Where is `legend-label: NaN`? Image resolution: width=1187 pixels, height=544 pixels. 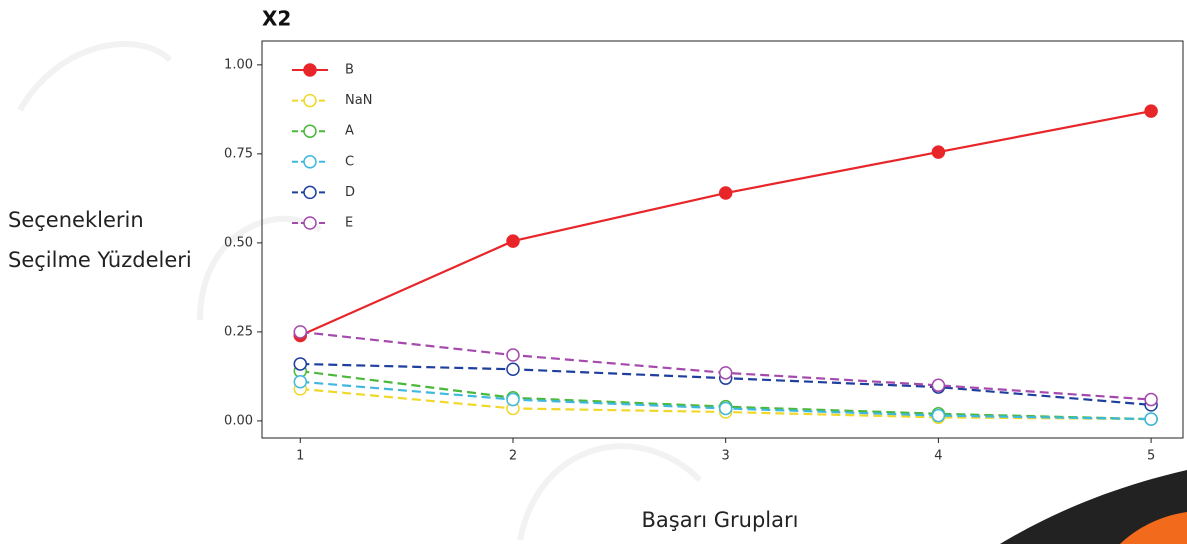
legend-label: NaN is located at coordinates (358, 100).